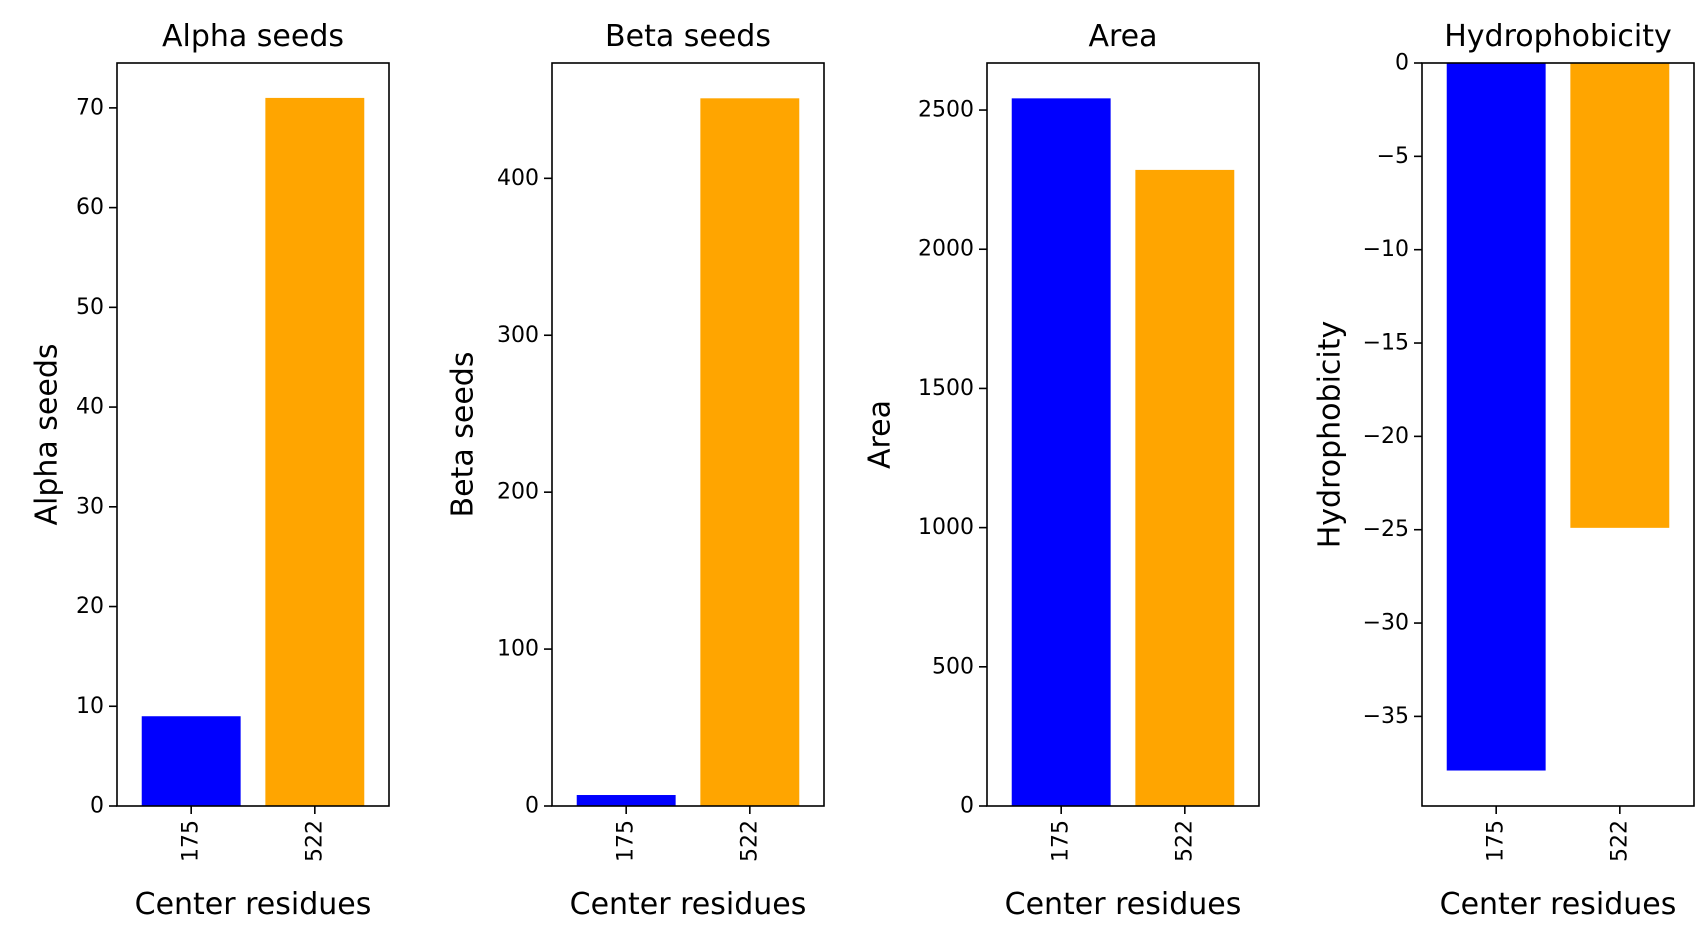 The height and width of the screenshot is (937, 1706). Describe the element at coordinates (90, 506) in the screenshot. I see `y-tick-label: 30` at that location.